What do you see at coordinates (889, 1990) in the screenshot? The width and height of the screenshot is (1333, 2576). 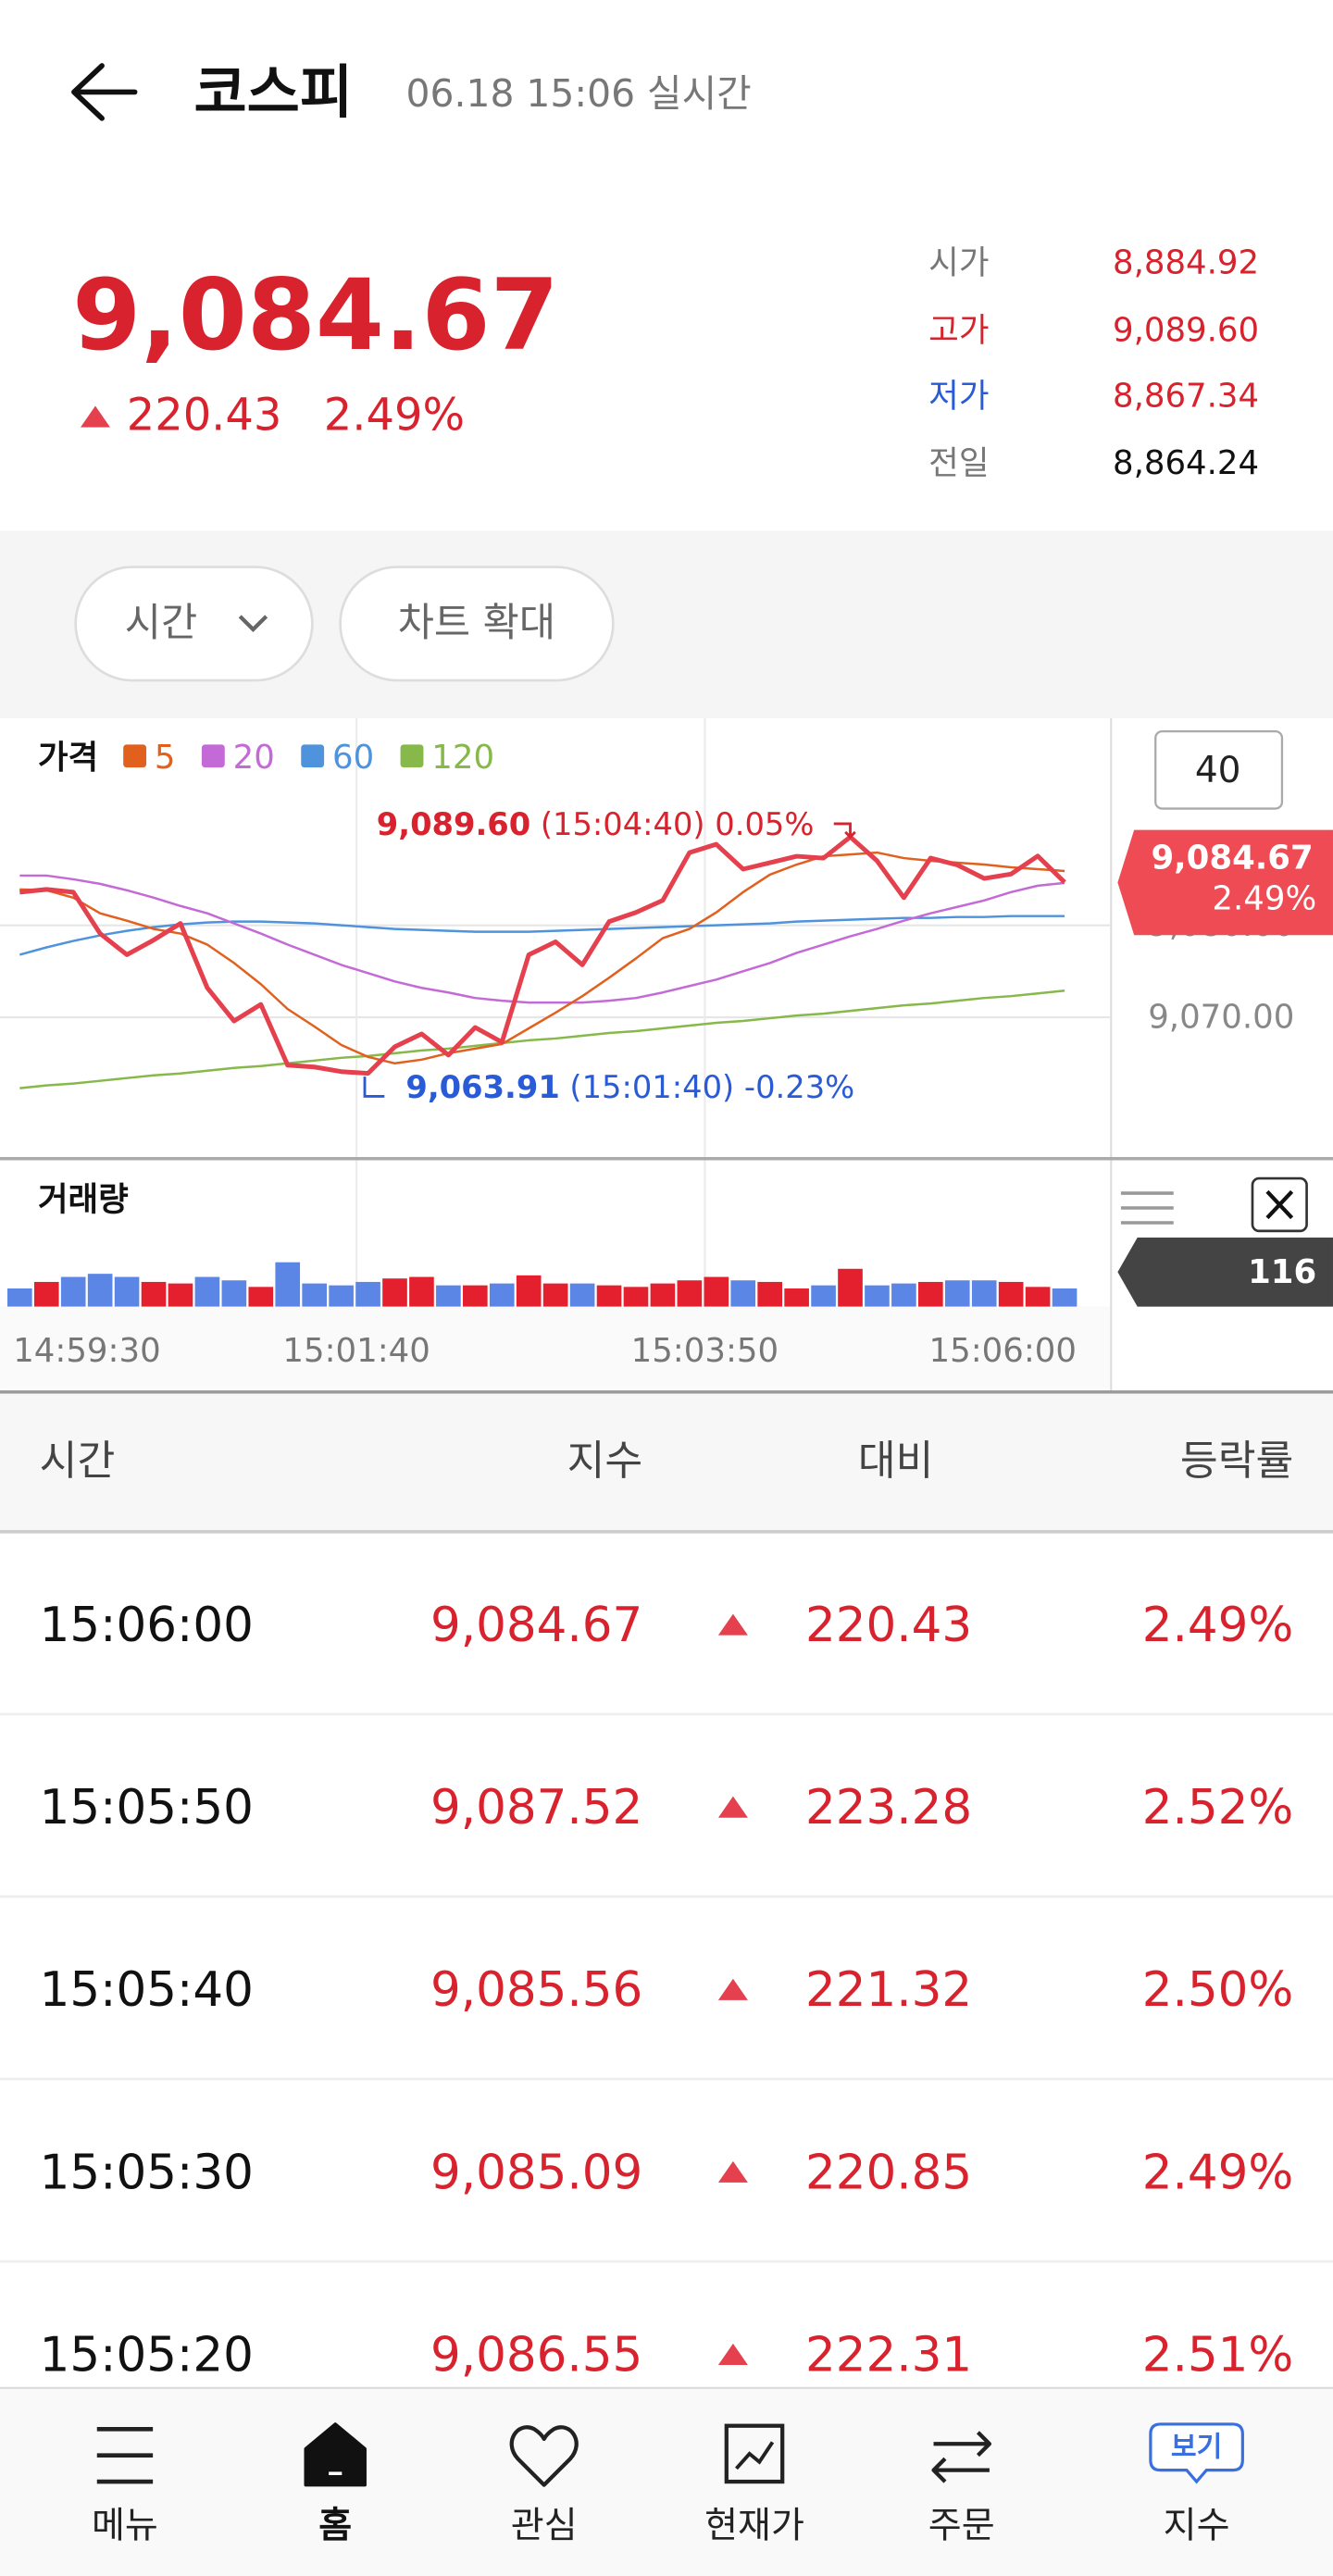 I see `cell-change: 221.32` at bounding box center [889, 1990].